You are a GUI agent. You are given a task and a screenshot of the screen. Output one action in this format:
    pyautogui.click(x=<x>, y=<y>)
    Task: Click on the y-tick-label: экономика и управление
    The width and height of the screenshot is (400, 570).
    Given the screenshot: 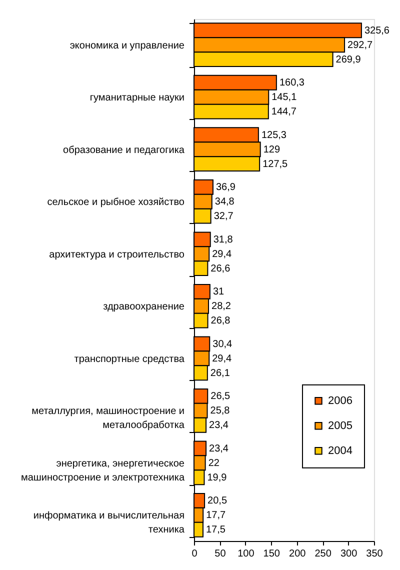 What is the action you would take?
    pyautogui.click(x=127, y=46)
    